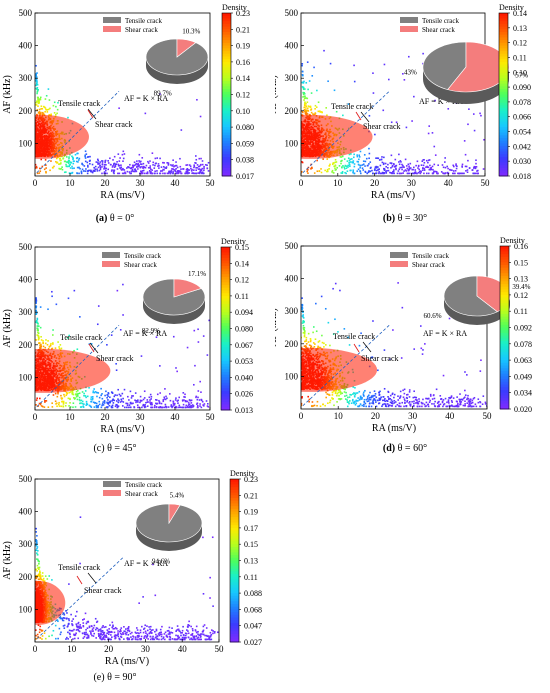 This screenshot has height=693, width=550. What do you see at coordinates (244, 345) in the screenshot?
I see `colorbar-tick-label: 0.067` at bounding box center [244, 345].